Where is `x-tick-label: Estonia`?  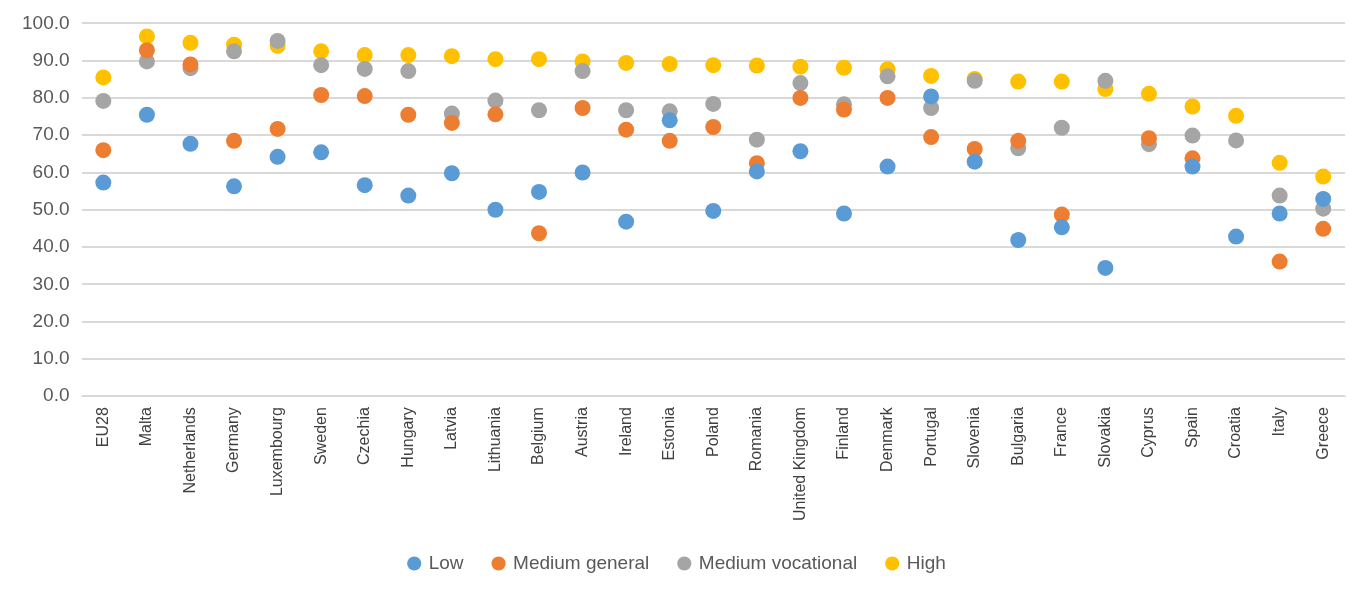
x-tick-label: Estonia is located at coordinates (669, 434).